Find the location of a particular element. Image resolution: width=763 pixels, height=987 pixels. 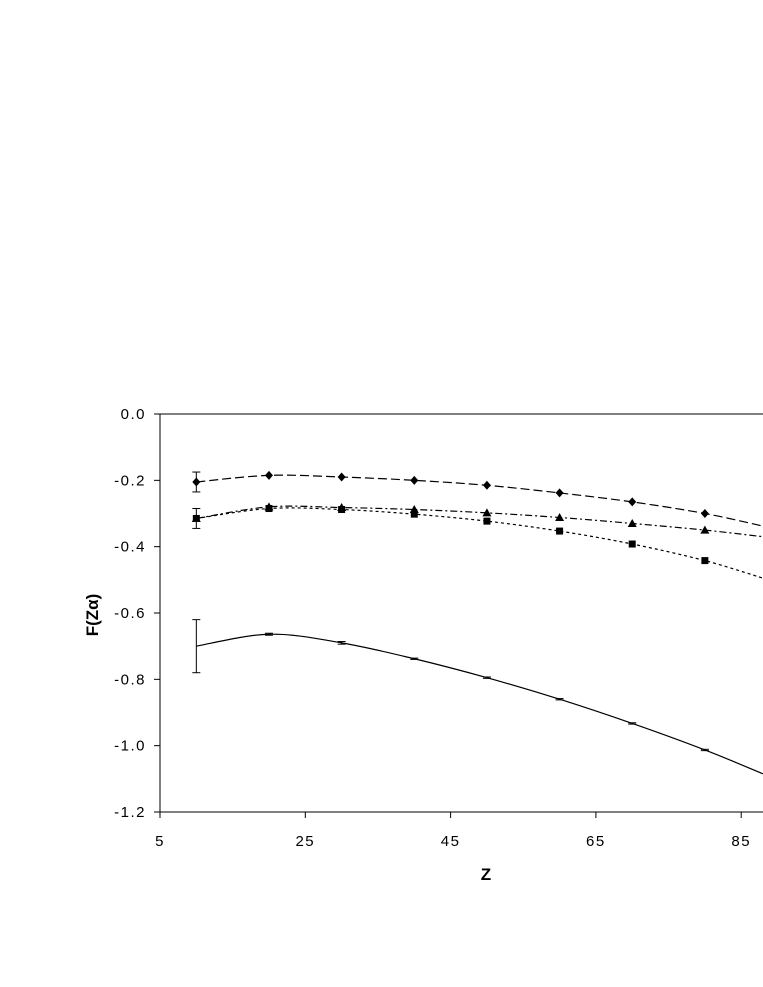

x-tick-label: 65 is located at coordinates (596, 841).